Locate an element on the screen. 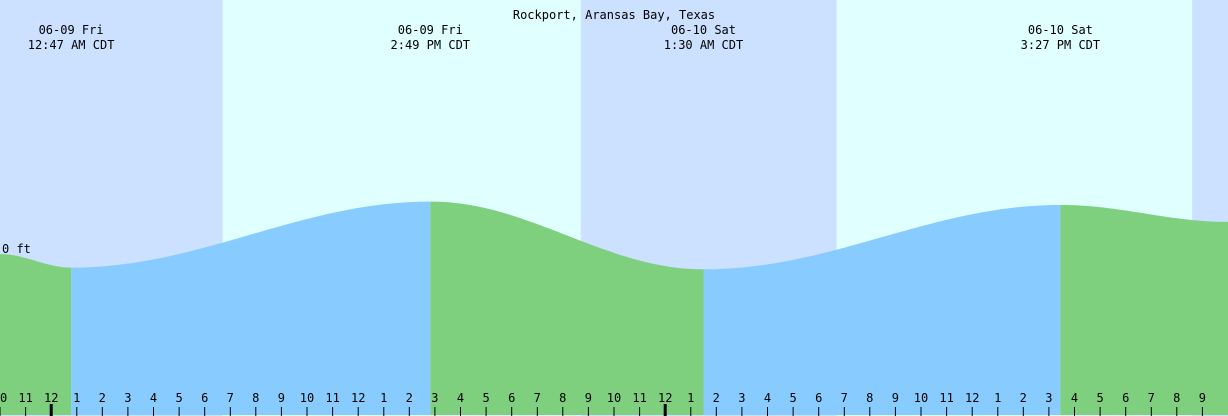 The image size is (1228, 416). rising-tide-area is located at coordinates (882, 310).